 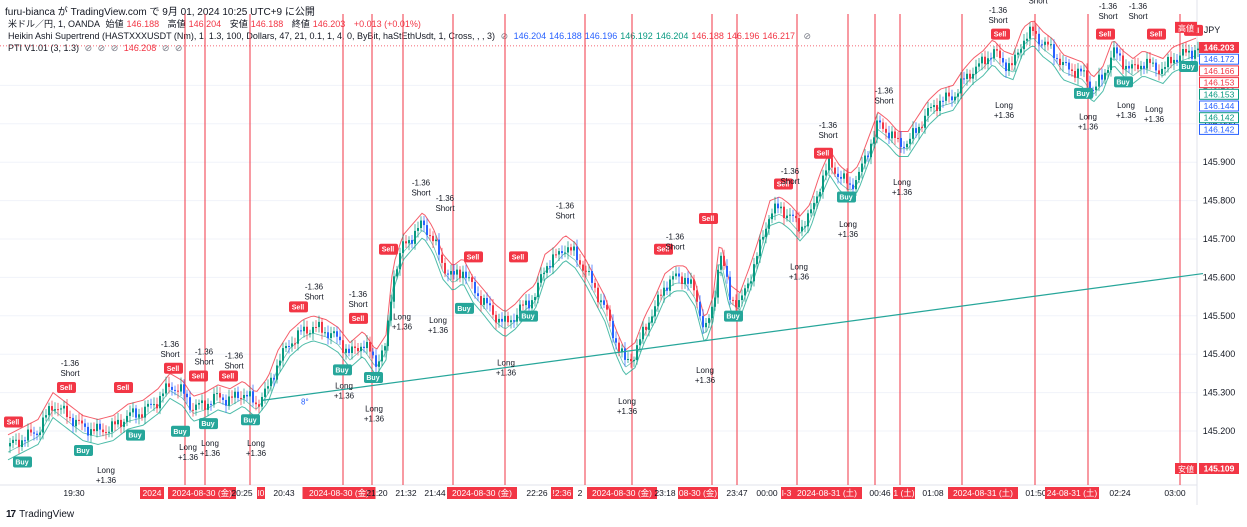 I want to click on time-tick-label: !2:36, so click(x=562, y=493).